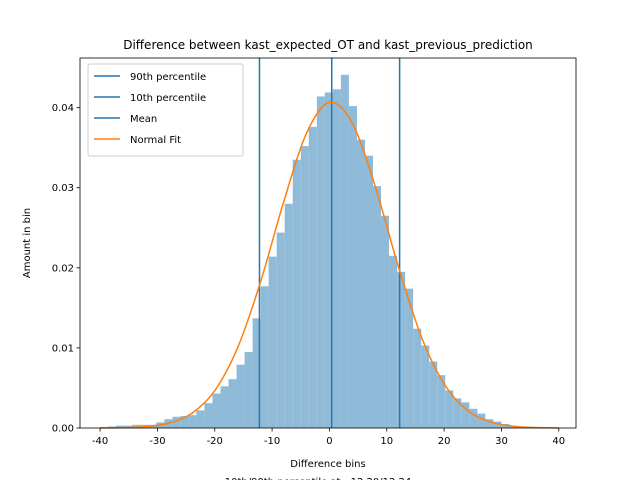 The height and width of the screenshot is (480, 640). I want to click on legend-label: 10th percentile, so click(168, 98).